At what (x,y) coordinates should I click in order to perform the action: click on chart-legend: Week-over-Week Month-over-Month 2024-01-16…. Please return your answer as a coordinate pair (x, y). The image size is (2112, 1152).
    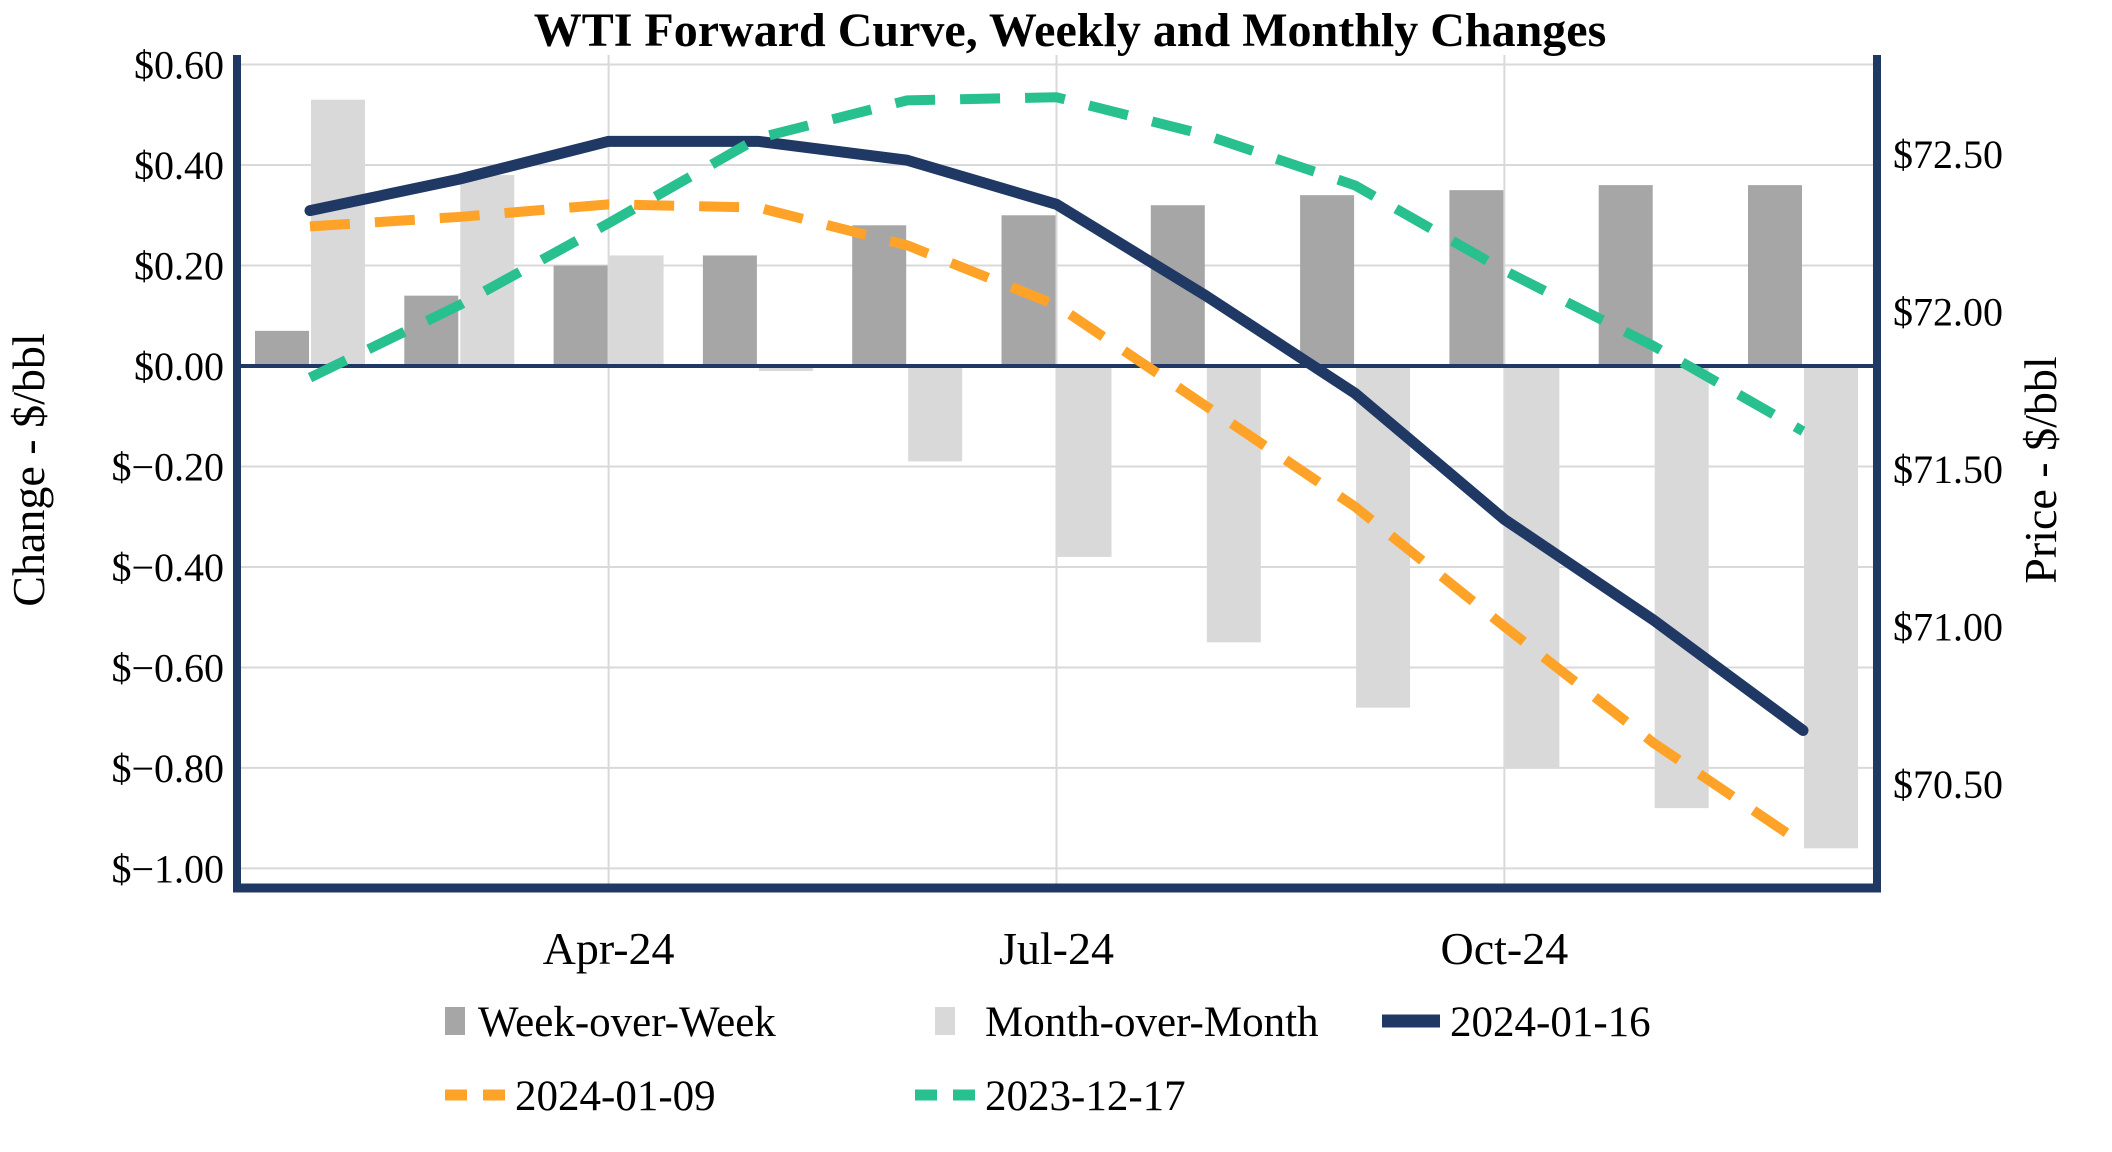
    Looking at the image, I should click on (1048, 1059).